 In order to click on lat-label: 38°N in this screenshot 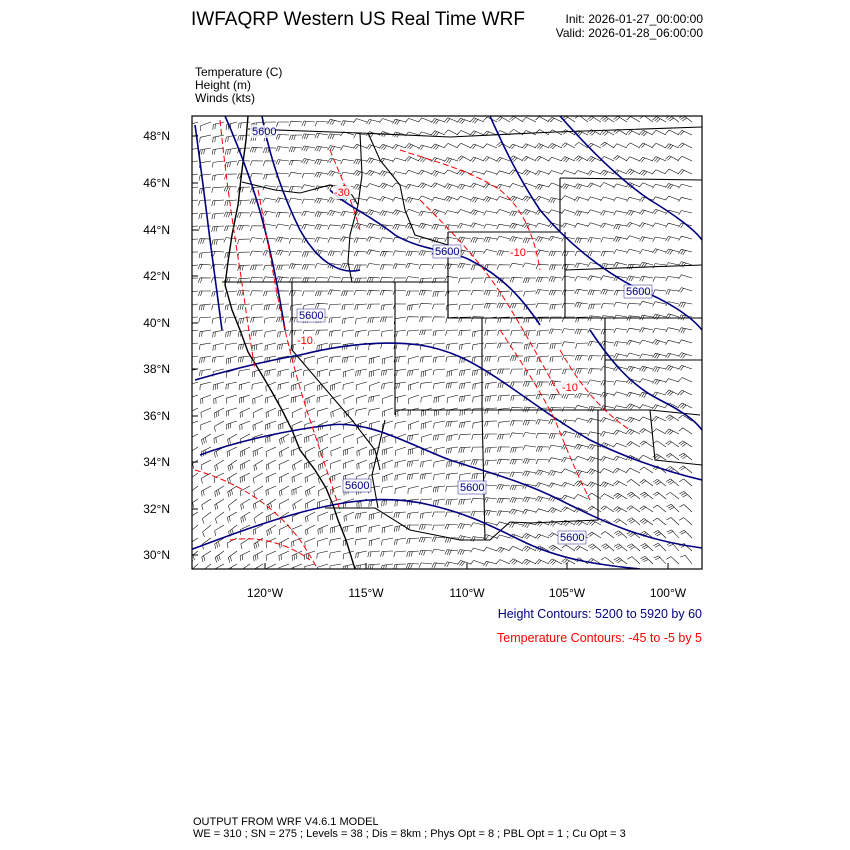, I will do `click(156, 369)`.